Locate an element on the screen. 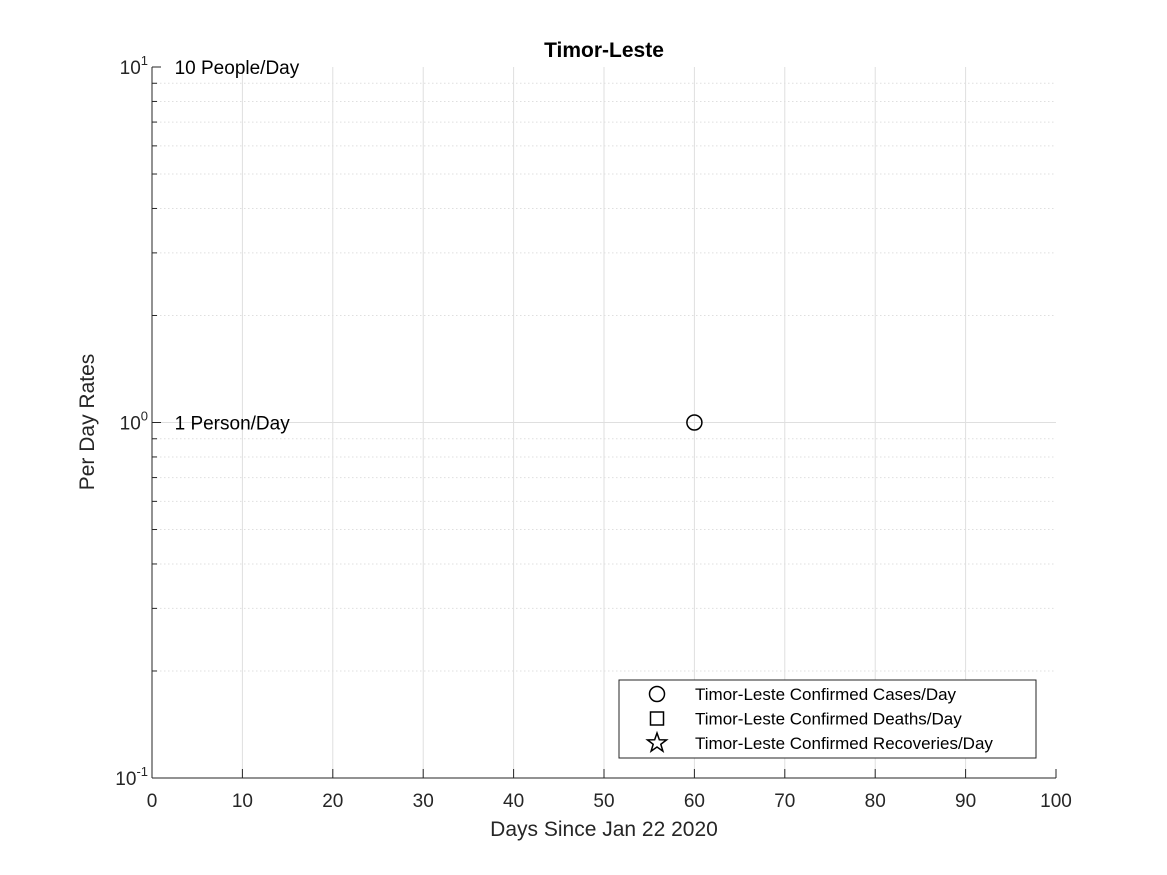  legend-label: Timor-Leste Confirmed Cases/Day is located at coordinates (826, 694).